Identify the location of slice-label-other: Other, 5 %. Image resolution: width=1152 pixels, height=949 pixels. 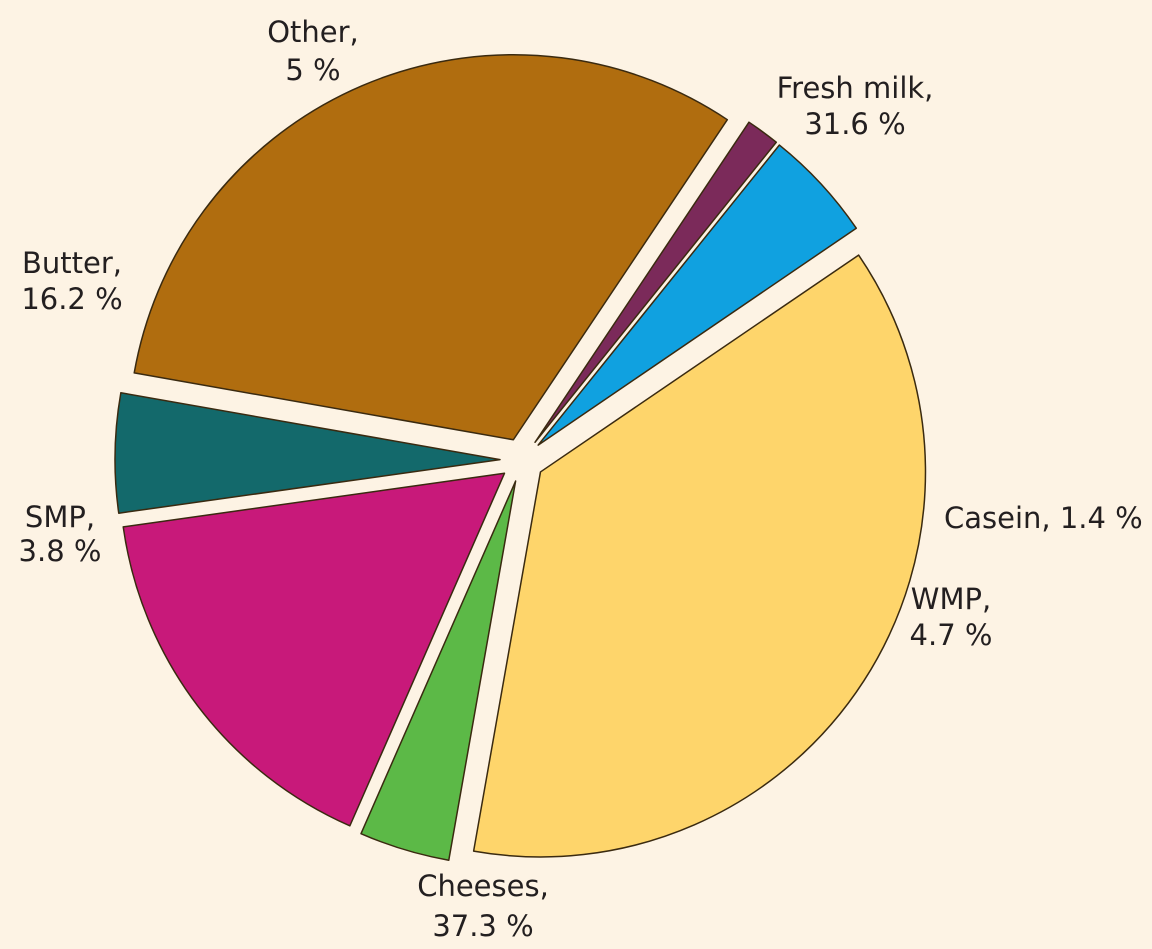
(313, 51).